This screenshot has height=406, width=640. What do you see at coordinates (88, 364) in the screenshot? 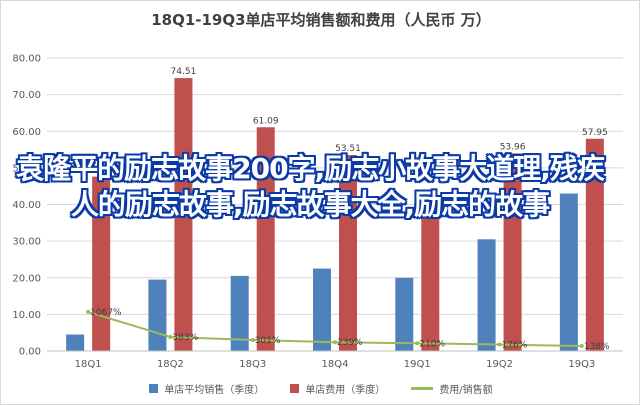
I see `x-tick-label: 18Q1` at bounding box center [88, 364].